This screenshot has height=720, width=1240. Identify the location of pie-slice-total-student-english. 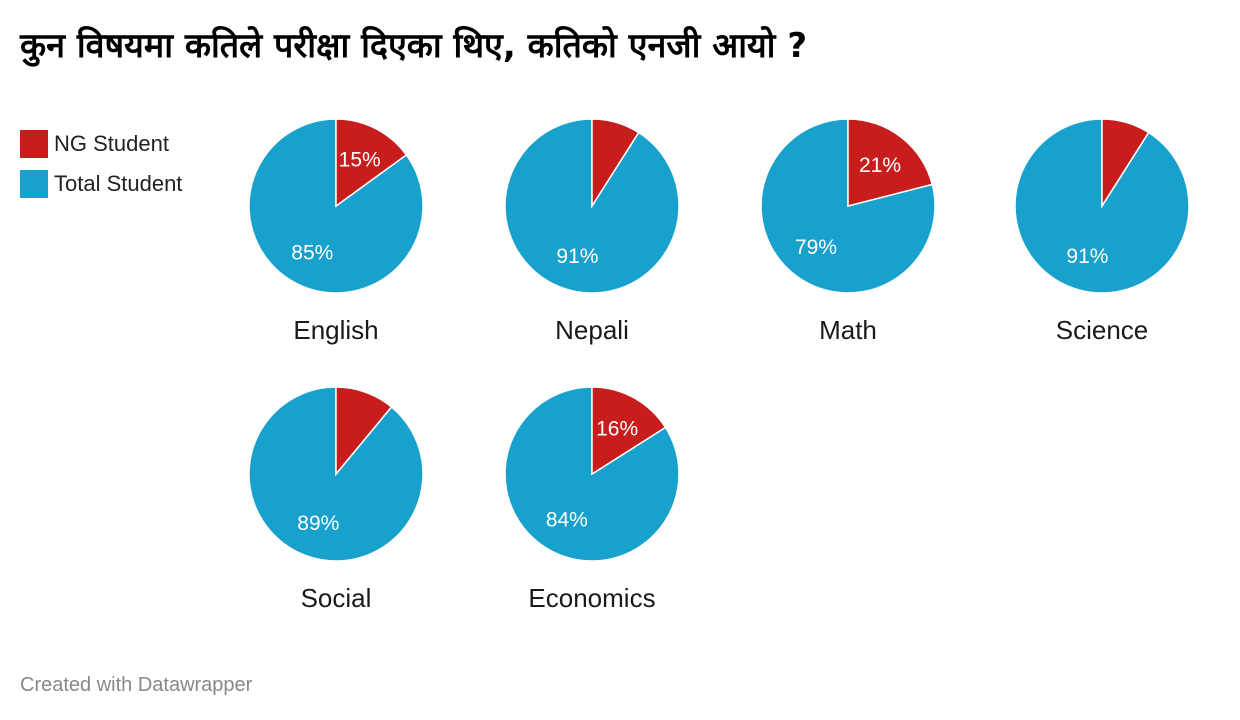
(336, 206).